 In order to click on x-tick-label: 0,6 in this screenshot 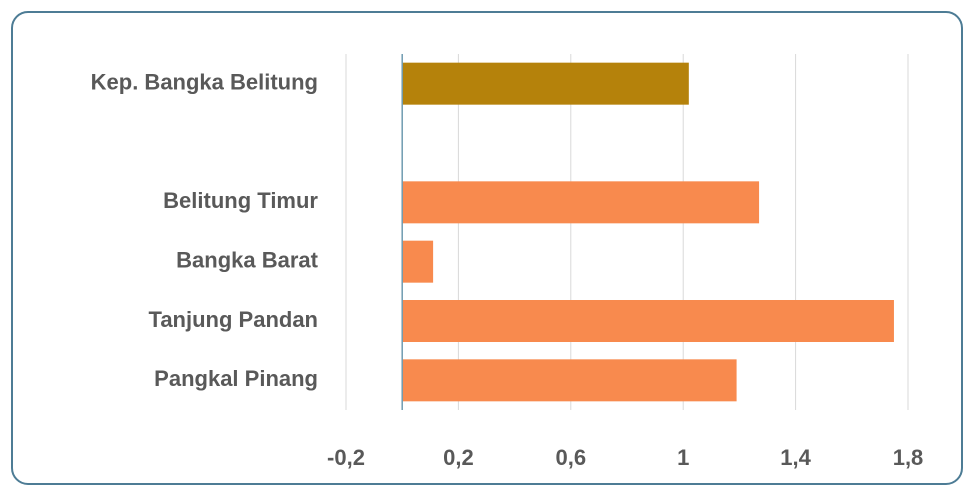, I will do `click(571, 457)`.